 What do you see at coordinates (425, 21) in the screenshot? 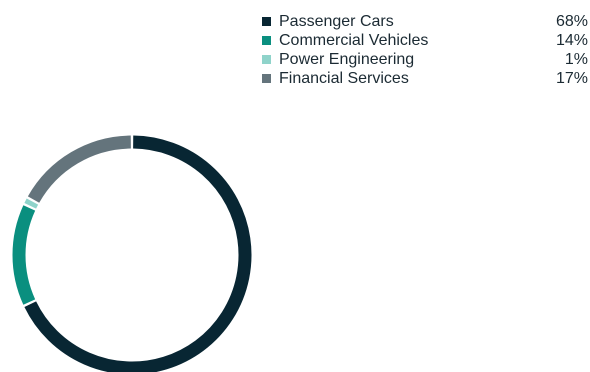
I see `legend-item-passenger-cars: Passenger Cars 68%` at bounding box center [425, 21].